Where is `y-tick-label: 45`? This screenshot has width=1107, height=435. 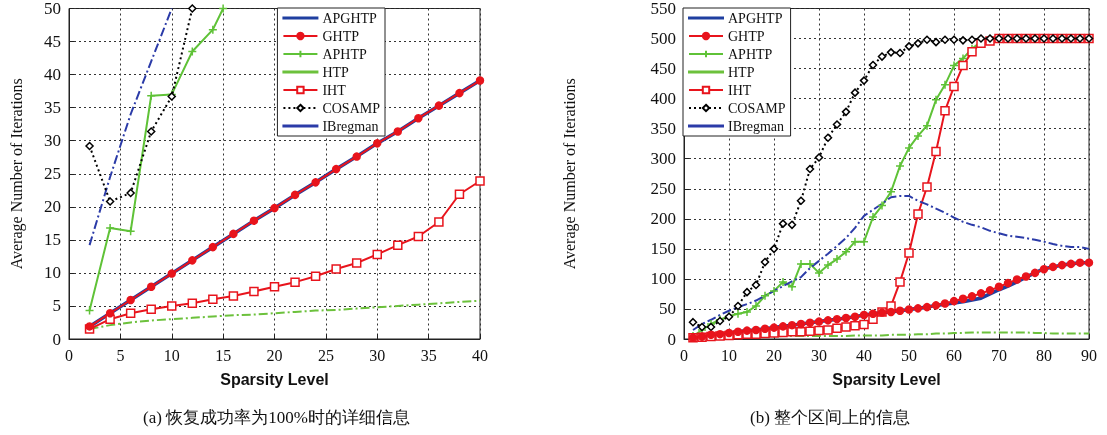 y-tick-label: 45 is located at coordinates (52, 42).